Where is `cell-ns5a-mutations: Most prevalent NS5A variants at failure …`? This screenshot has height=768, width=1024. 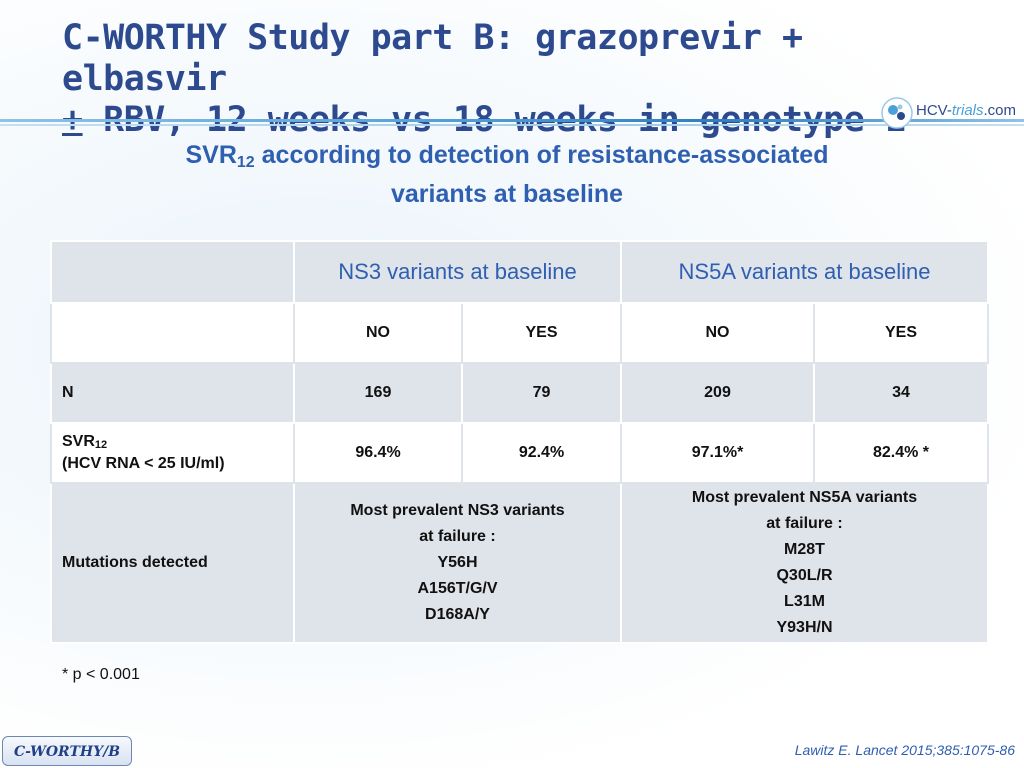 cell-ns5a-mutations: Most prevalent NS5A variants at failure … is located at coordinates (804, 563).